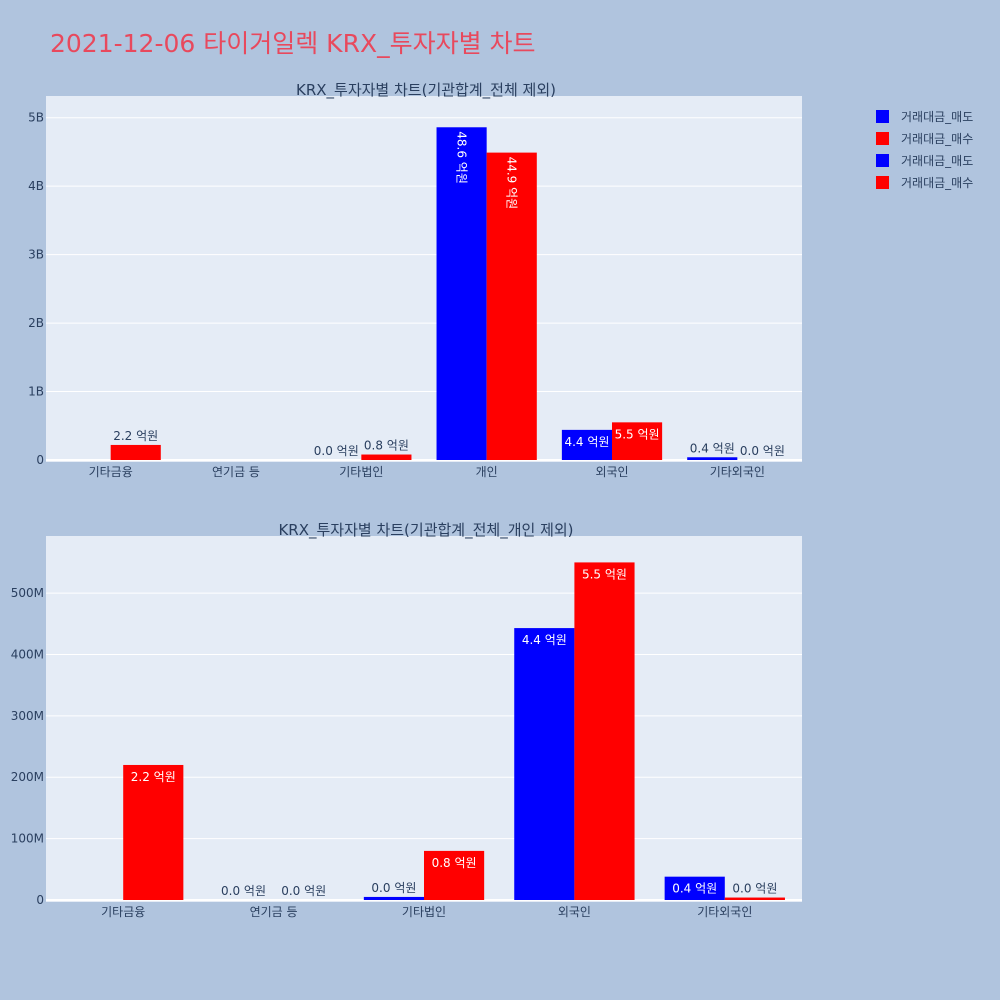 The width and height of the screenshot is (1000, 1000). Describe the element at coordinates (36, 255) in the screenshot. I see `y-tick-label: 3B` at that location.